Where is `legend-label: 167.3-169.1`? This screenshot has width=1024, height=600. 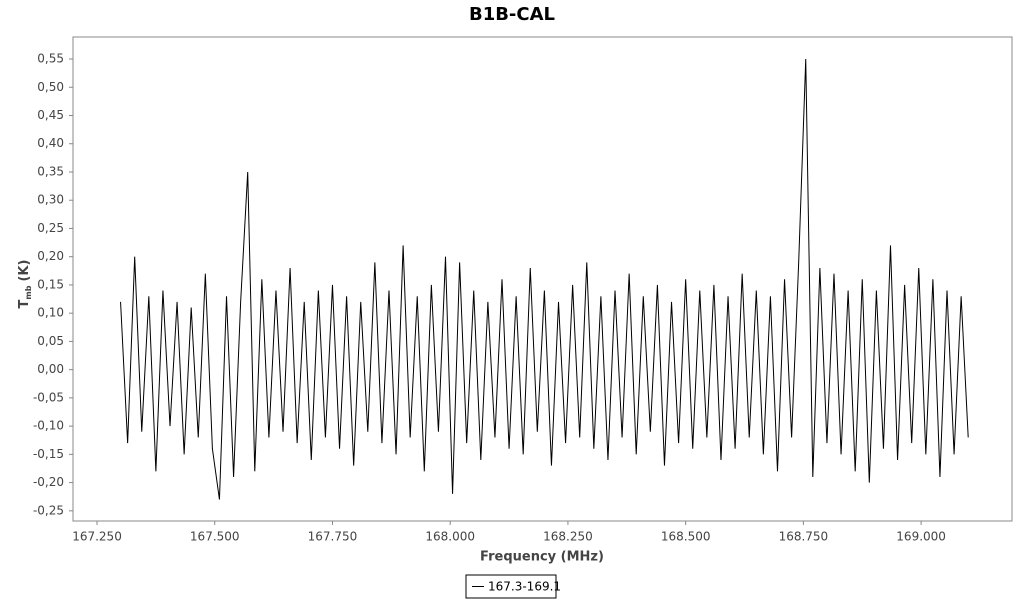 legend-label: 167.3-169.1 is located at coordinates (524, 587).